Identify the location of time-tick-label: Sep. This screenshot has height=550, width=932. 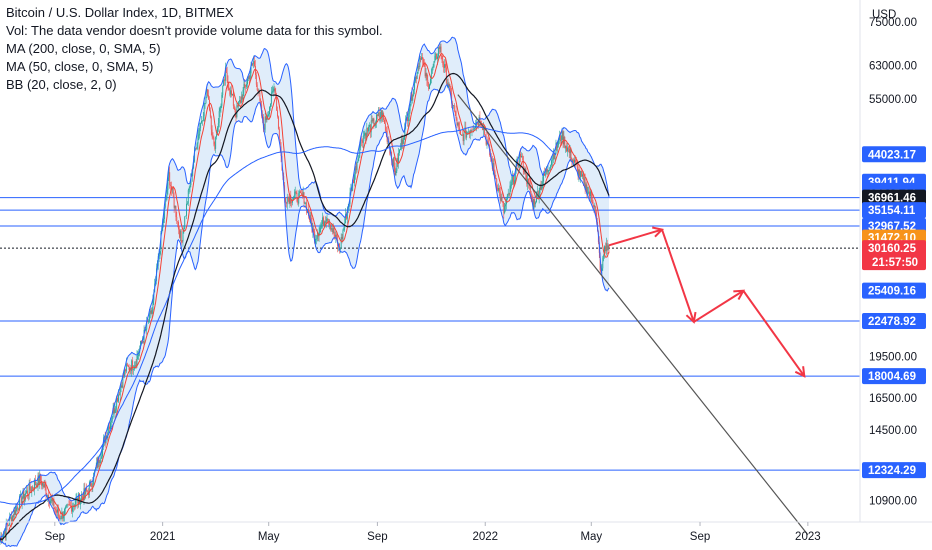
(377, 537).